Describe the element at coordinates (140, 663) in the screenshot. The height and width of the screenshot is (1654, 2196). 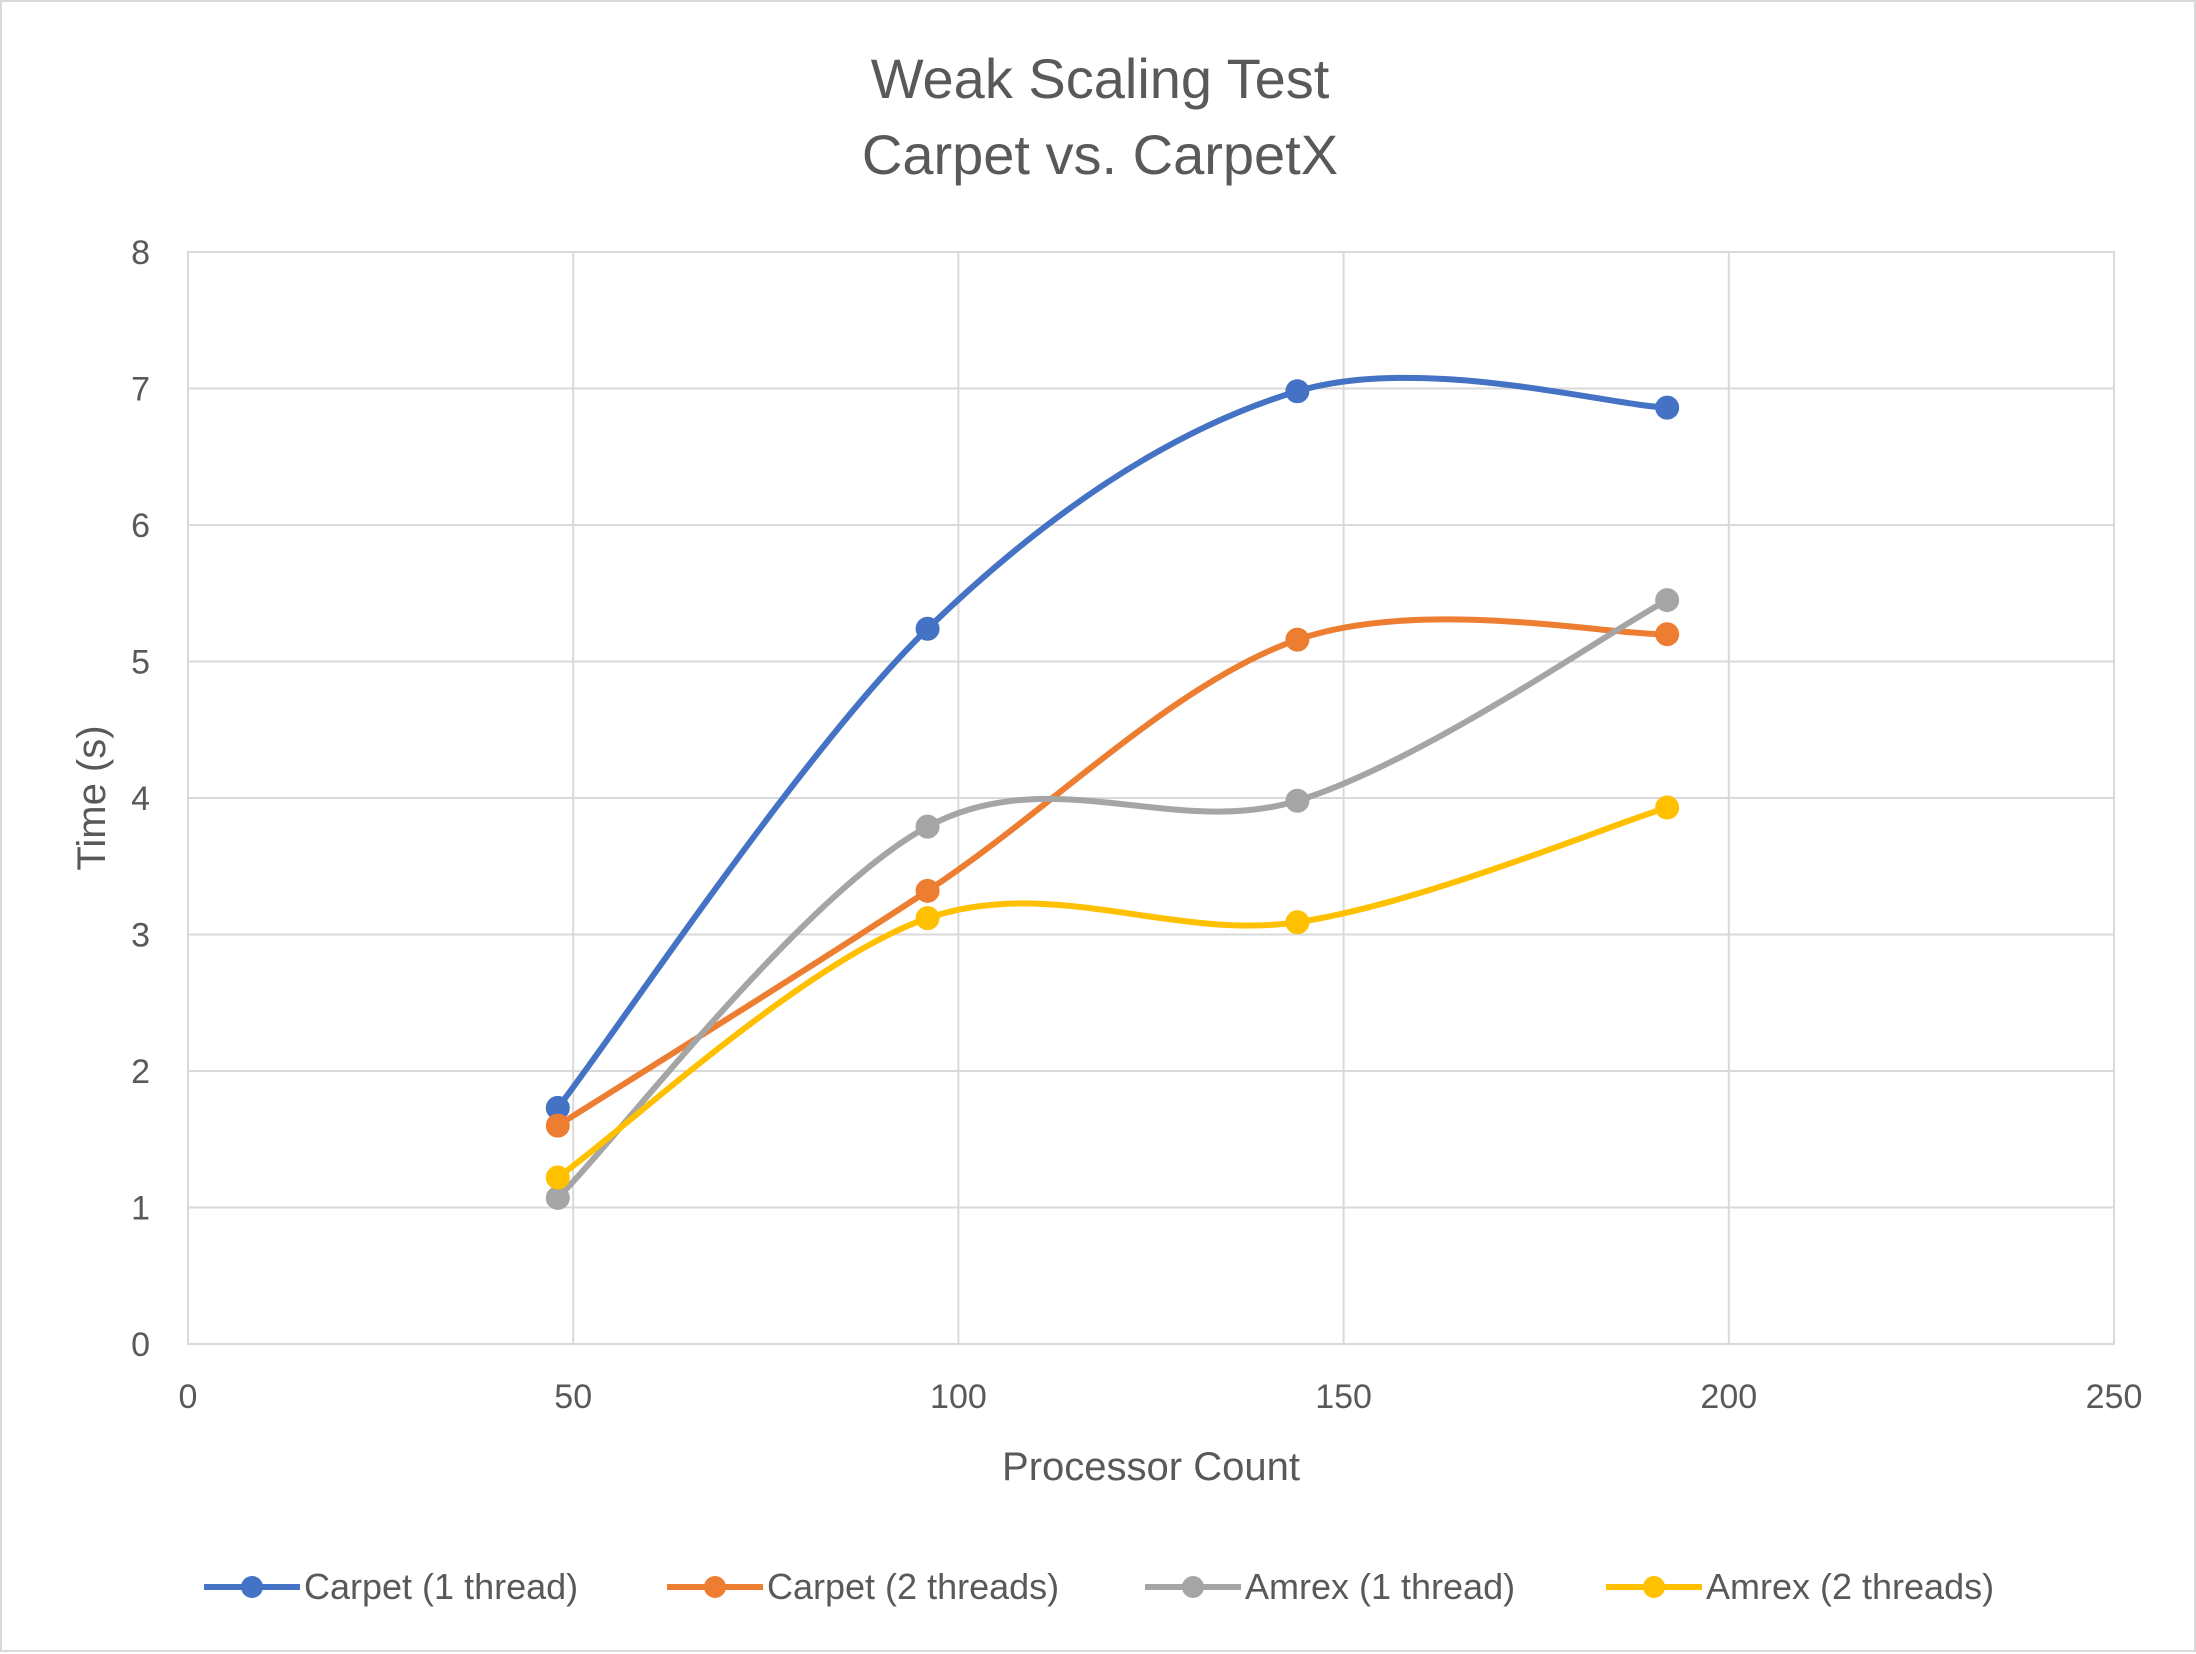
I see `y-tick-label: 5` at that location.